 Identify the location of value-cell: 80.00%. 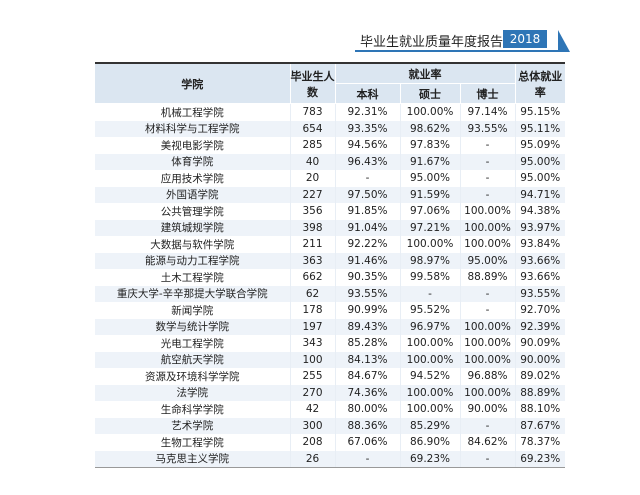
(367, 409).